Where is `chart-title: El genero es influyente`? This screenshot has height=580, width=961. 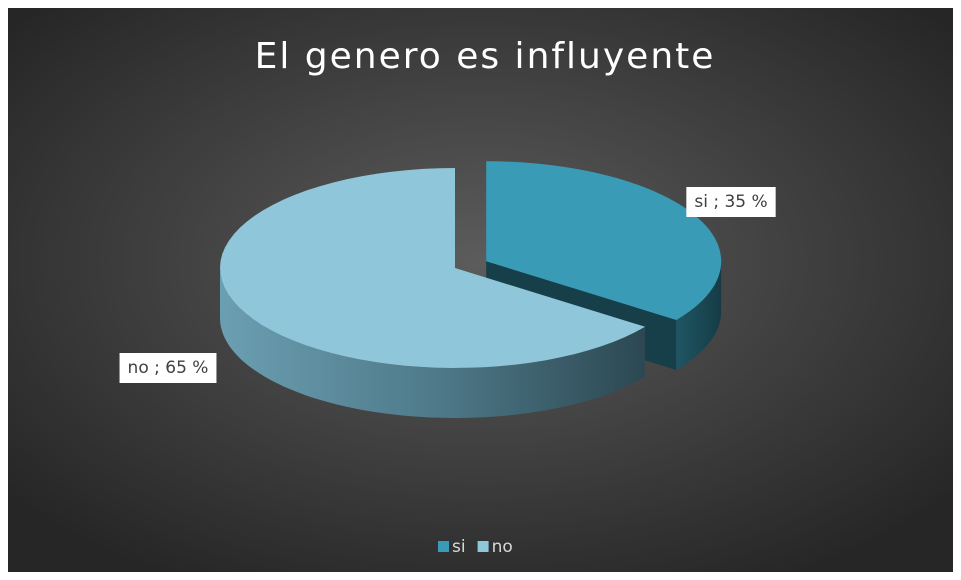
chart-title: El genero es influyente is located at coordinates (485, 56).